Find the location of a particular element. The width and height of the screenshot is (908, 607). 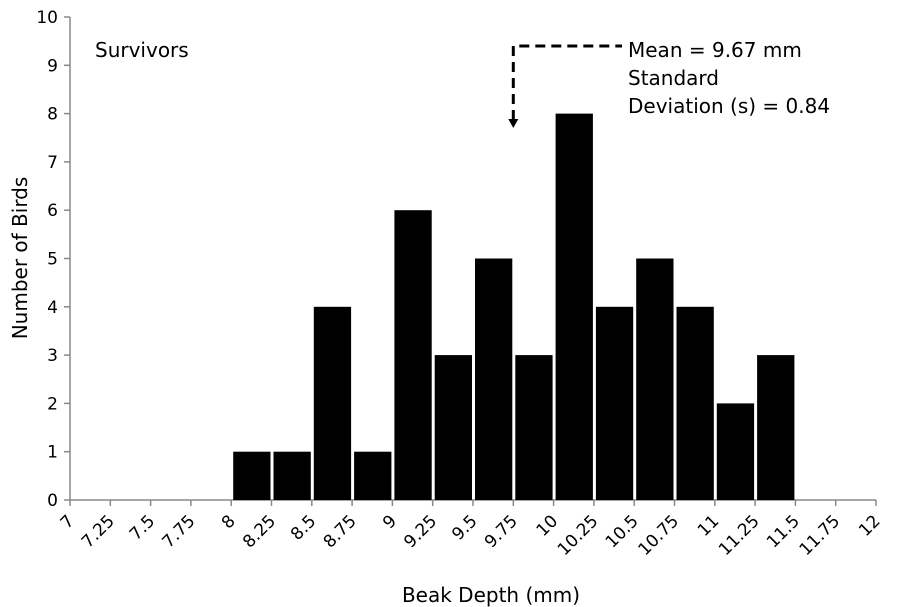

mean-annotation-line: Mean = 9.67 mm is located at coordinates (715, 50).